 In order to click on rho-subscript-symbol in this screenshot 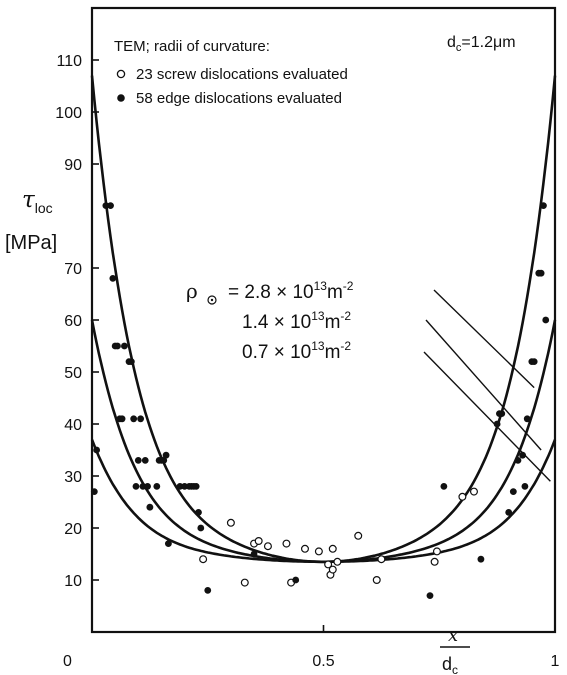, I will do `click(212, 300)`.